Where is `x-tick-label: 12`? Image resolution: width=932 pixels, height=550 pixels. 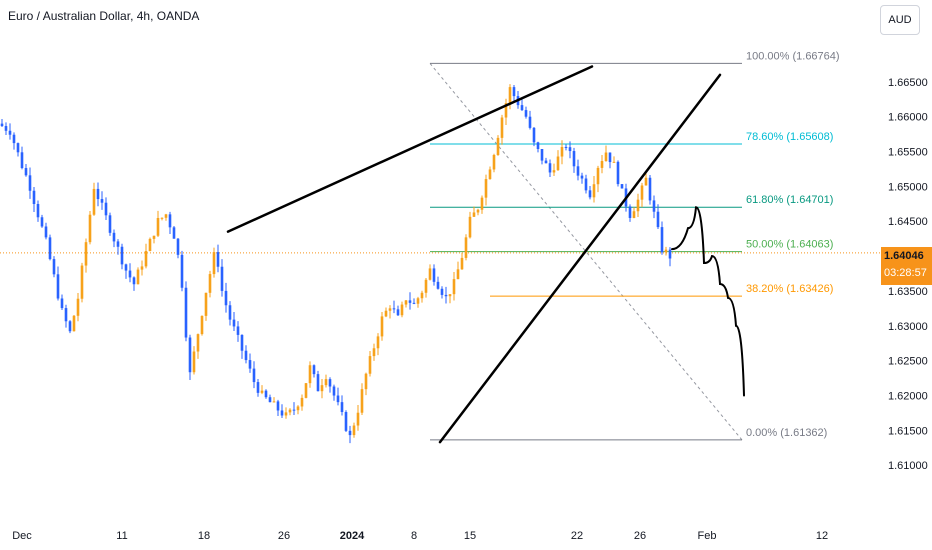
x-tick-label: 12 is located at coordinates (822, 536).